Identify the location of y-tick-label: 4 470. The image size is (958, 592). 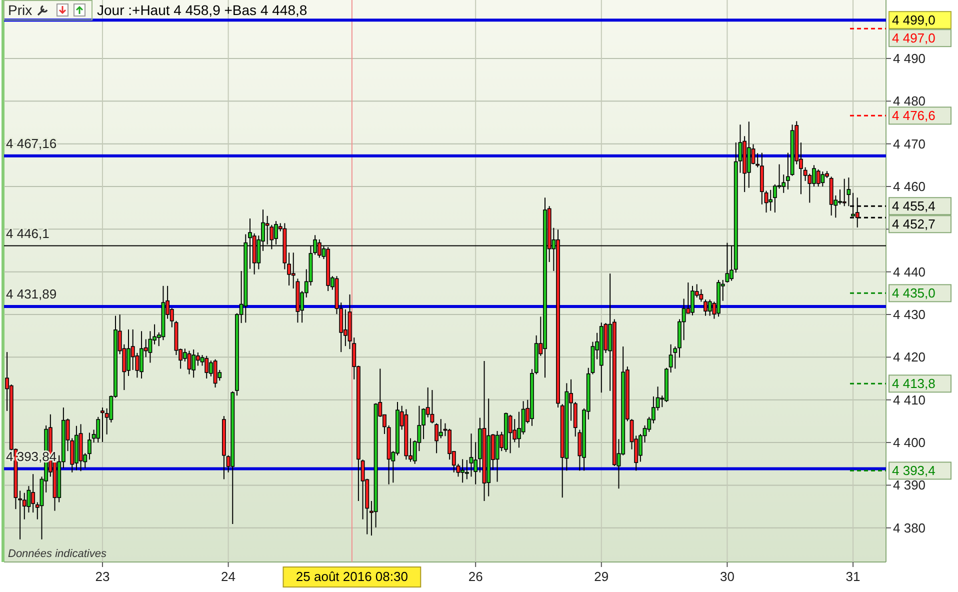
(909, 144).